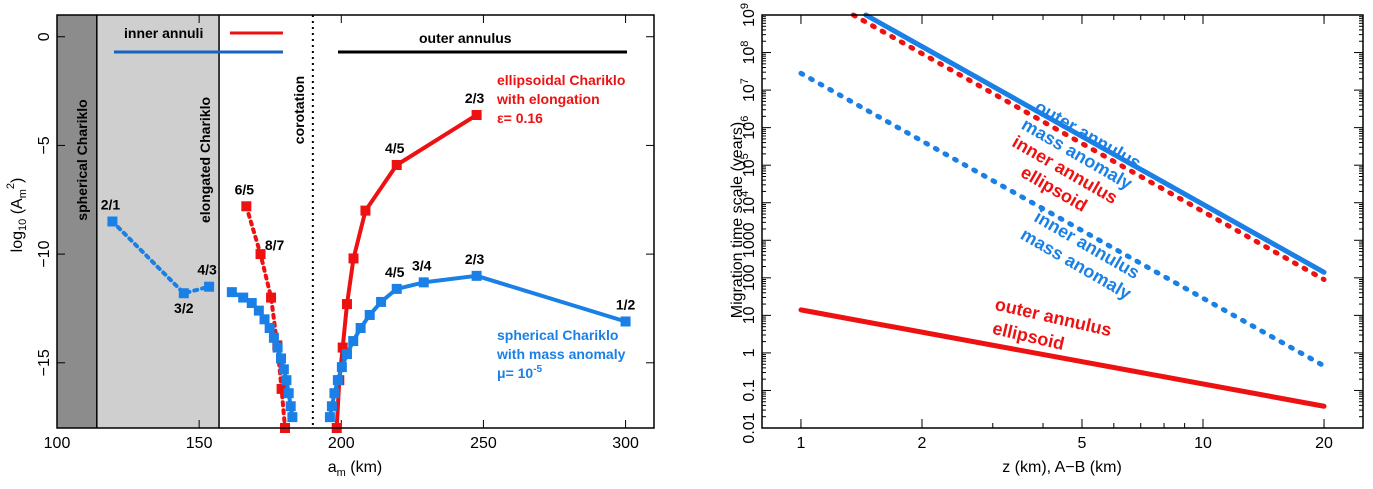 This screenshot has width=1373, height=489. I want to click on y-tick-exponent: 7, so click(745, 81).